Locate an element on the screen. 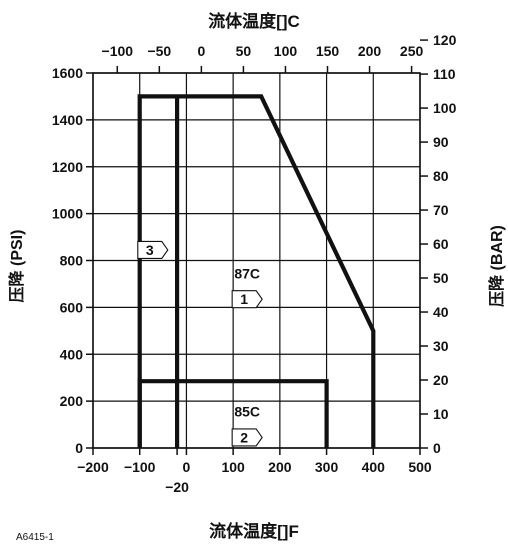 This screenshot has width=508, height=545. x-bottom-tick-label: 300 is located at coordinates (327, 467).